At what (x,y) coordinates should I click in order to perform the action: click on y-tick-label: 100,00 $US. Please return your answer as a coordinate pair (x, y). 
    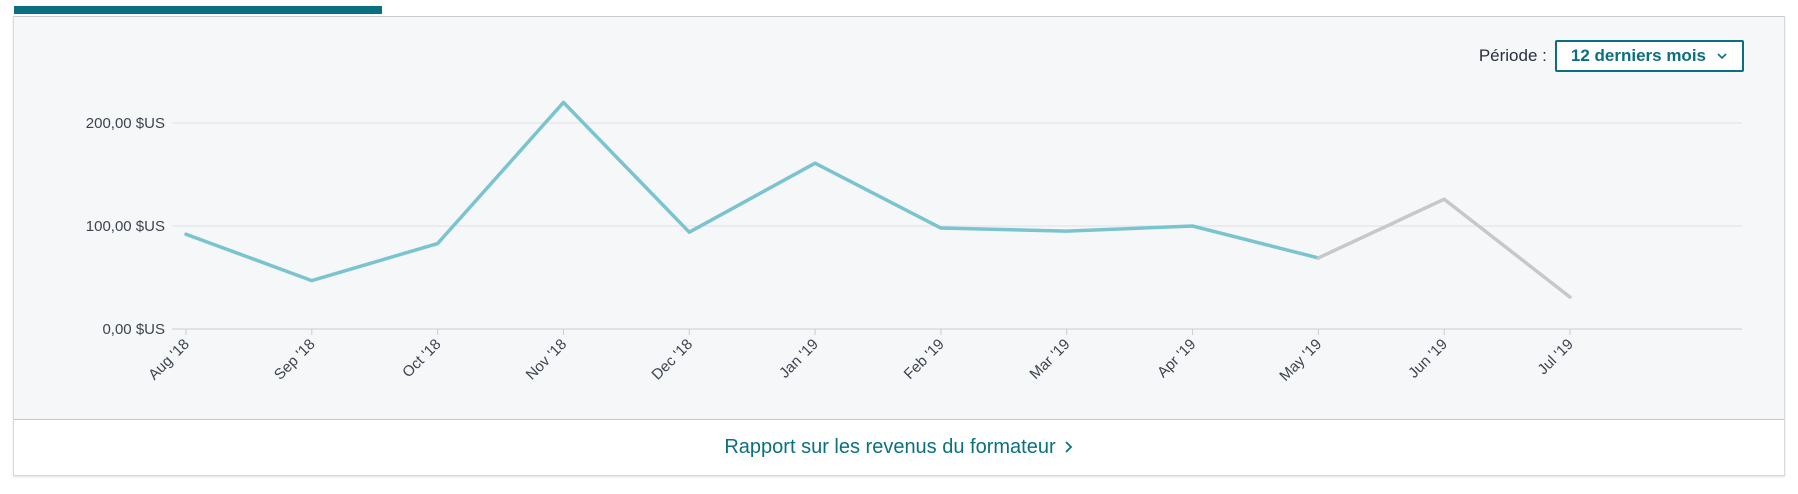
    Looking at the image, I should click on (125, 226).